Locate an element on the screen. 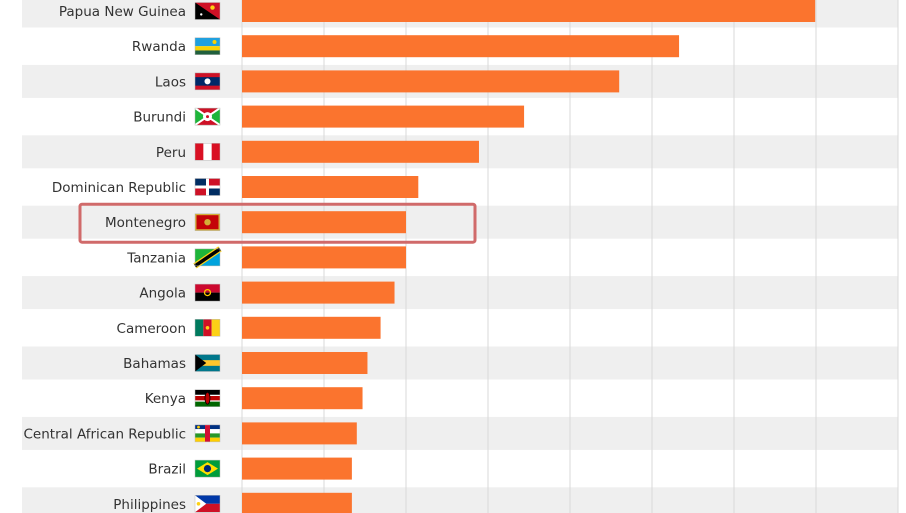 The width and height of the screenshot is (906, 513). bar-philippines is located at coordinates (297, 502).